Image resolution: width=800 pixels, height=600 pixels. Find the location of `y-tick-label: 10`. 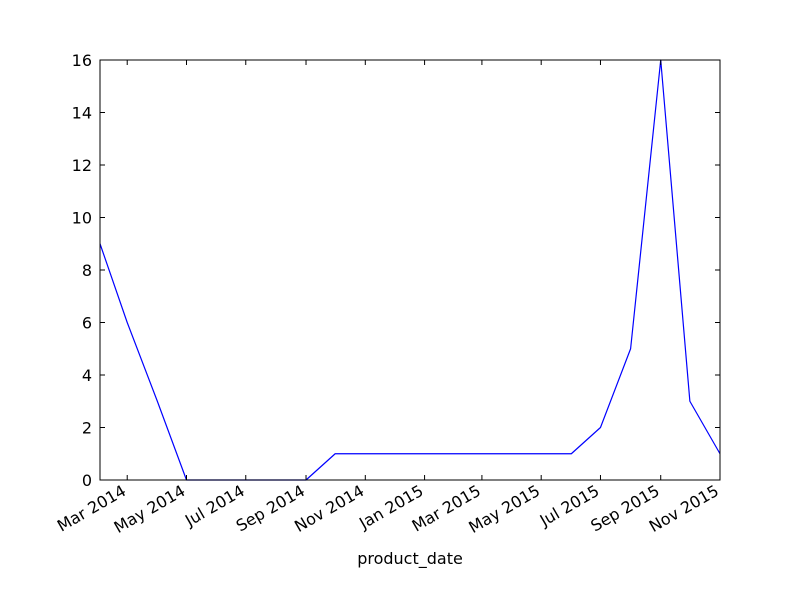

y-tick-label: 10 is located at coordinates (82, 218).